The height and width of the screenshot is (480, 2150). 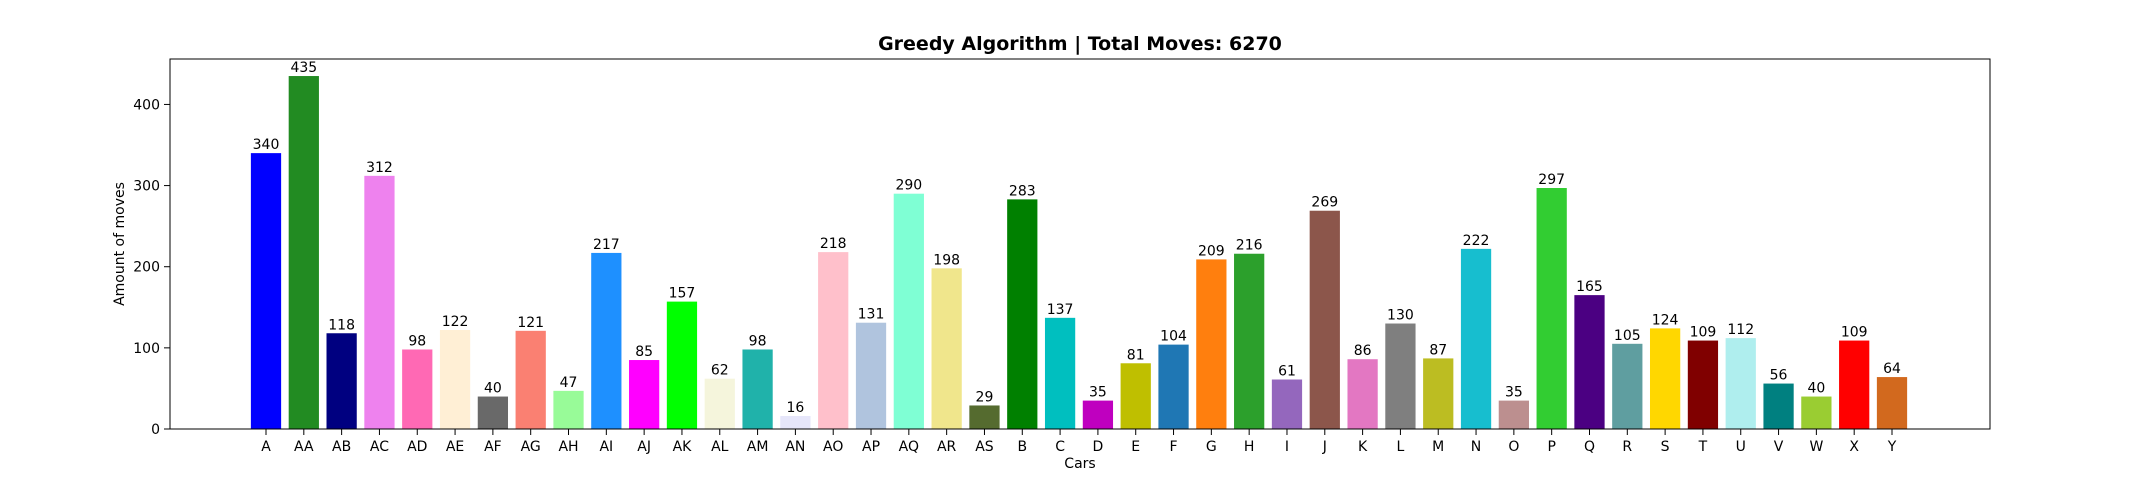 I want to click on bar-AA, so click(x=303, y=252).